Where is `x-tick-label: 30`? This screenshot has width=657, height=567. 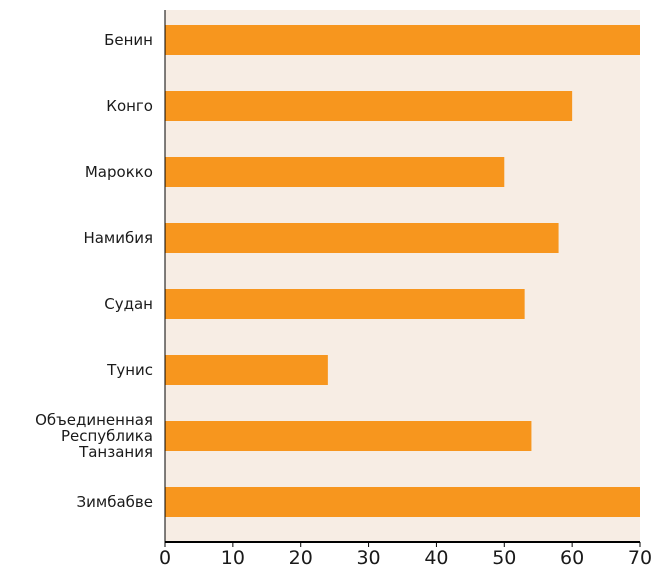
x-tick-label: 30 is located at coordinates (368, 557).